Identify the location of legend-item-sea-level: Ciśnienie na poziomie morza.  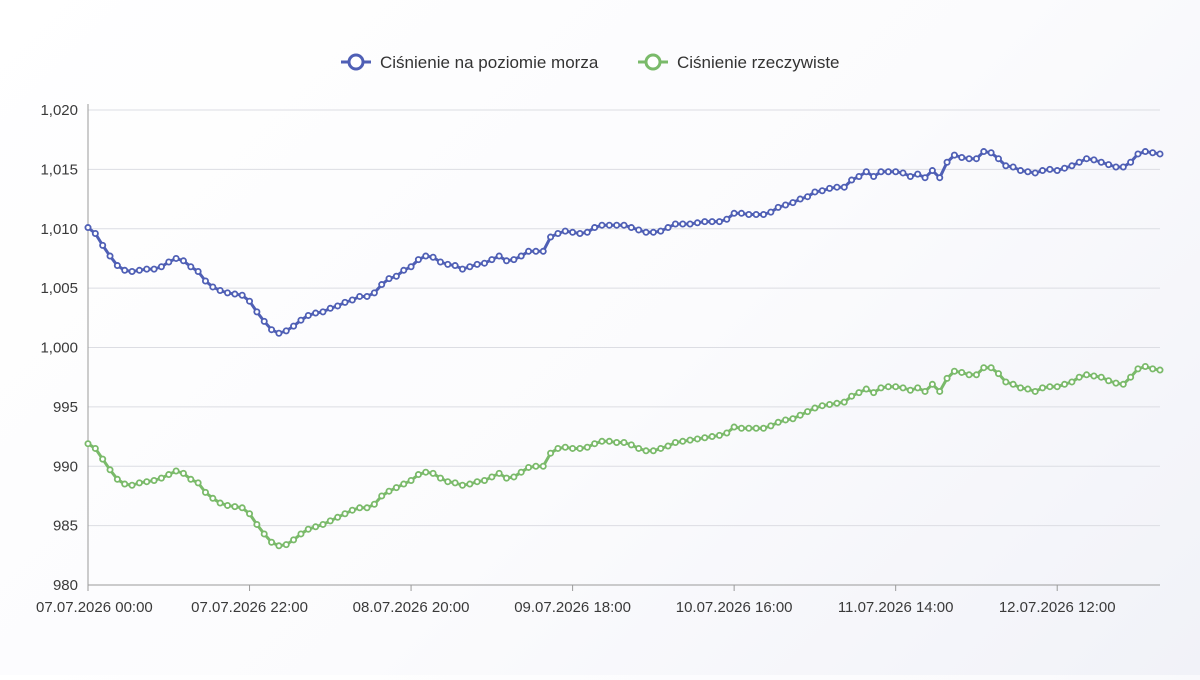
(470, 62).